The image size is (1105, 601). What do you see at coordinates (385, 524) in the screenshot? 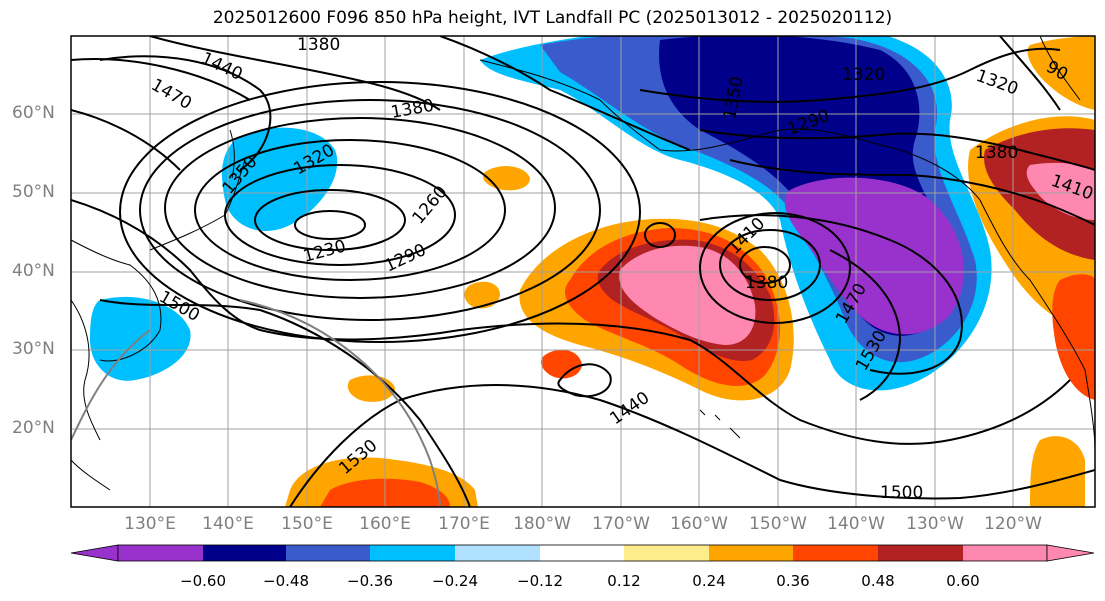
I see `lon-label: 160°E` at bounding box center [385, 524].